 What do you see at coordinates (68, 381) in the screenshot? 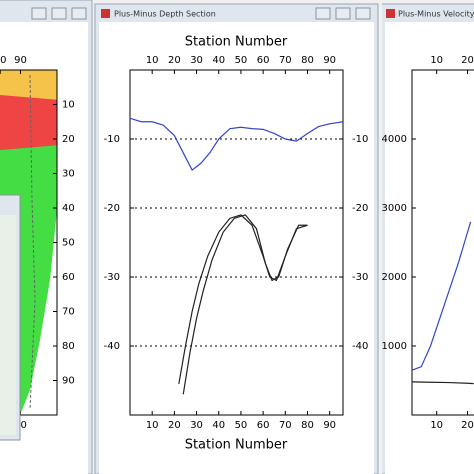
I see `y-tick-label: 90` at bounding box center [68, 381].